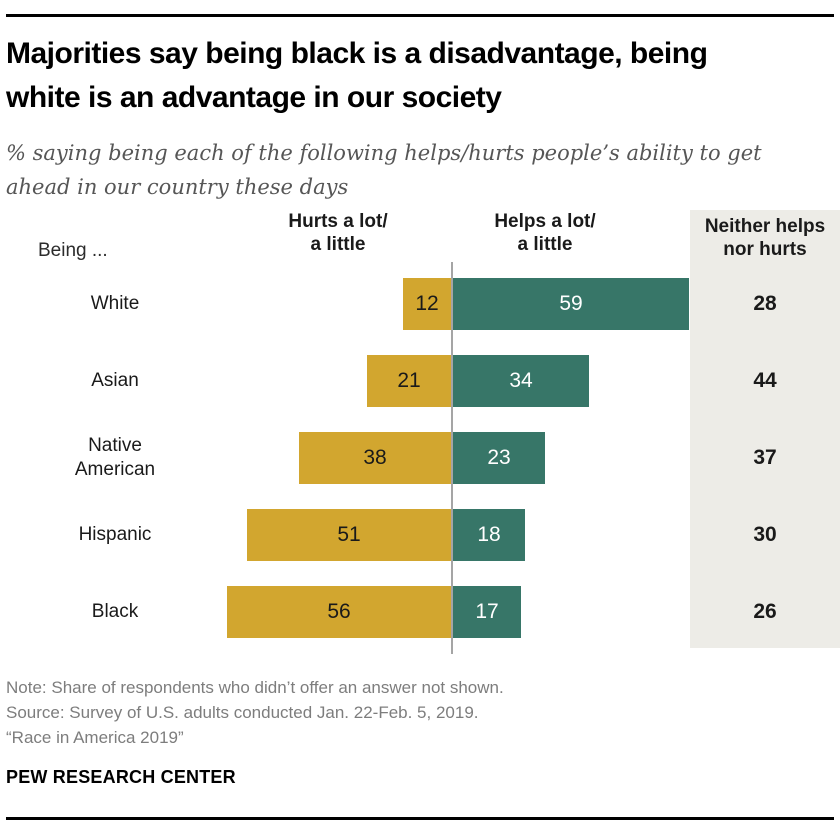 Image resolution: width=840 pixels, height=836 pixels. I want to click on neither-column-header-line-2: nor hurts, so click(765, 249).